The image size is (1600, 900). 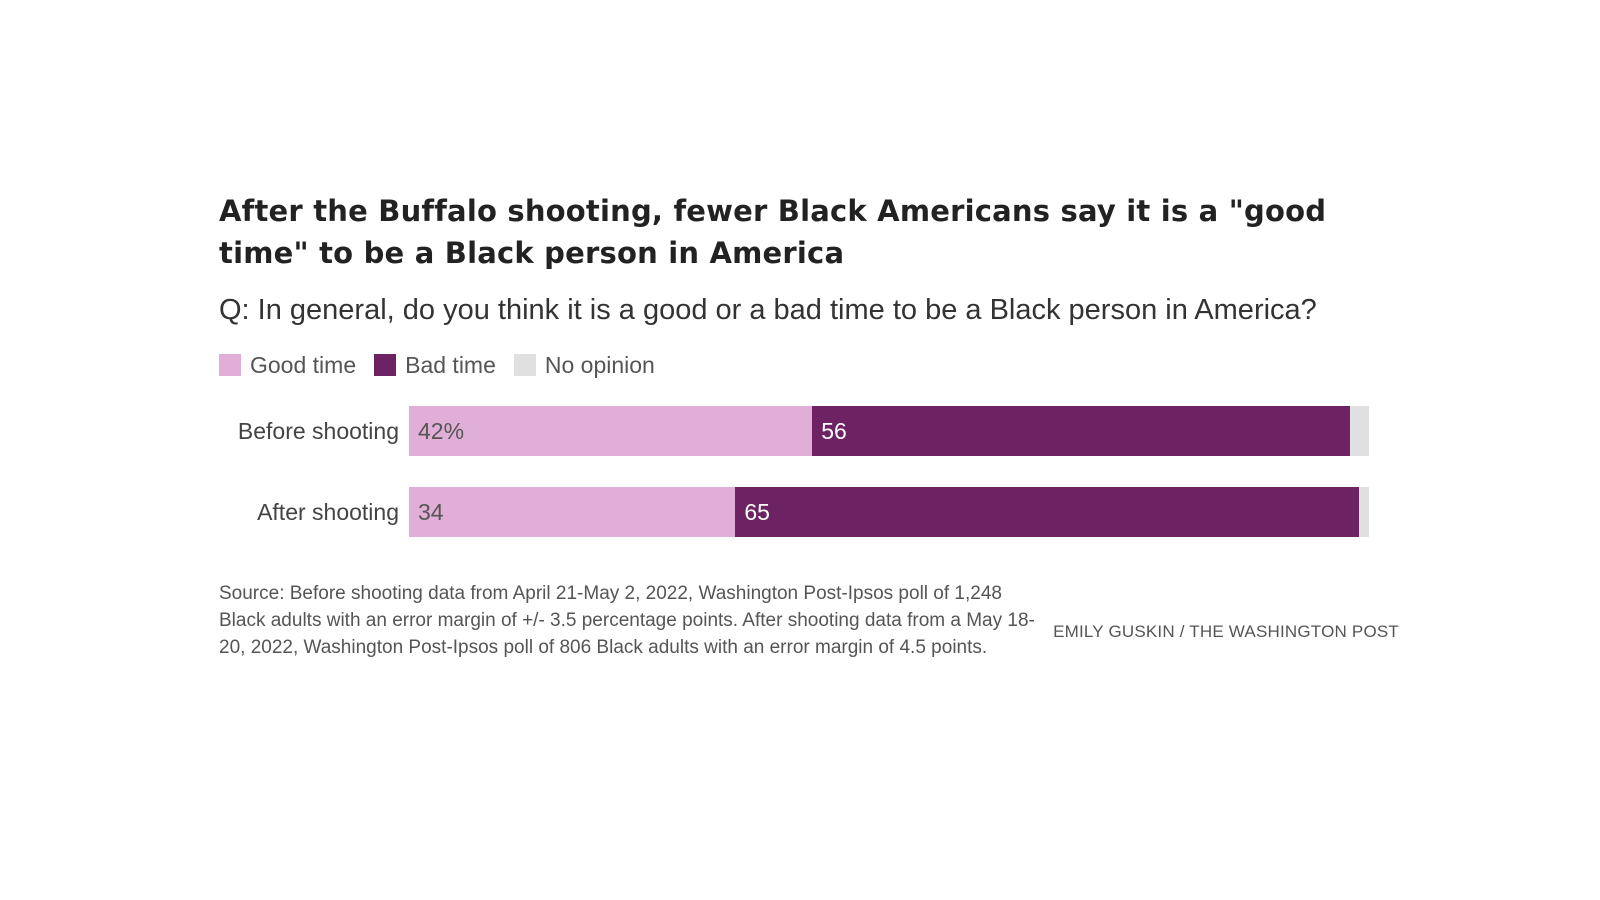 What do you see at coordinates (431, 512) in the screenshot?
I see `bar-value-label: 34` at bounding box center [431, 512].